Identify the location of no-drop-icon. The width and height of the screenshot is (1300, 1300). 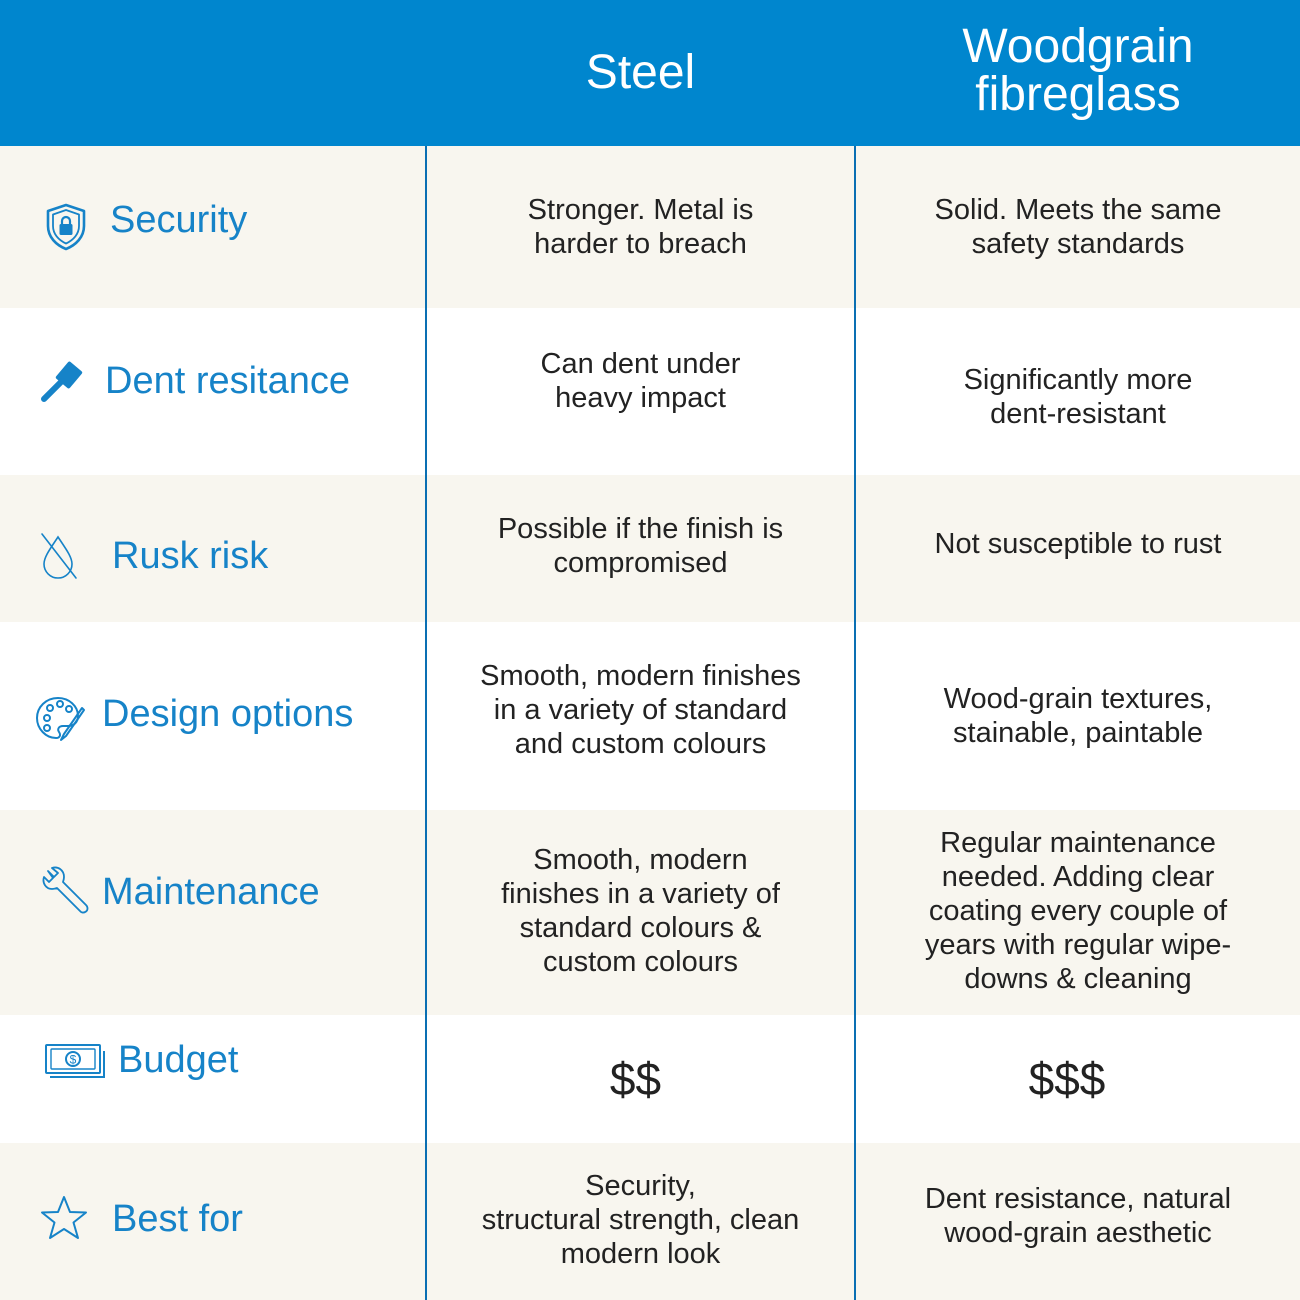
(59, 556).